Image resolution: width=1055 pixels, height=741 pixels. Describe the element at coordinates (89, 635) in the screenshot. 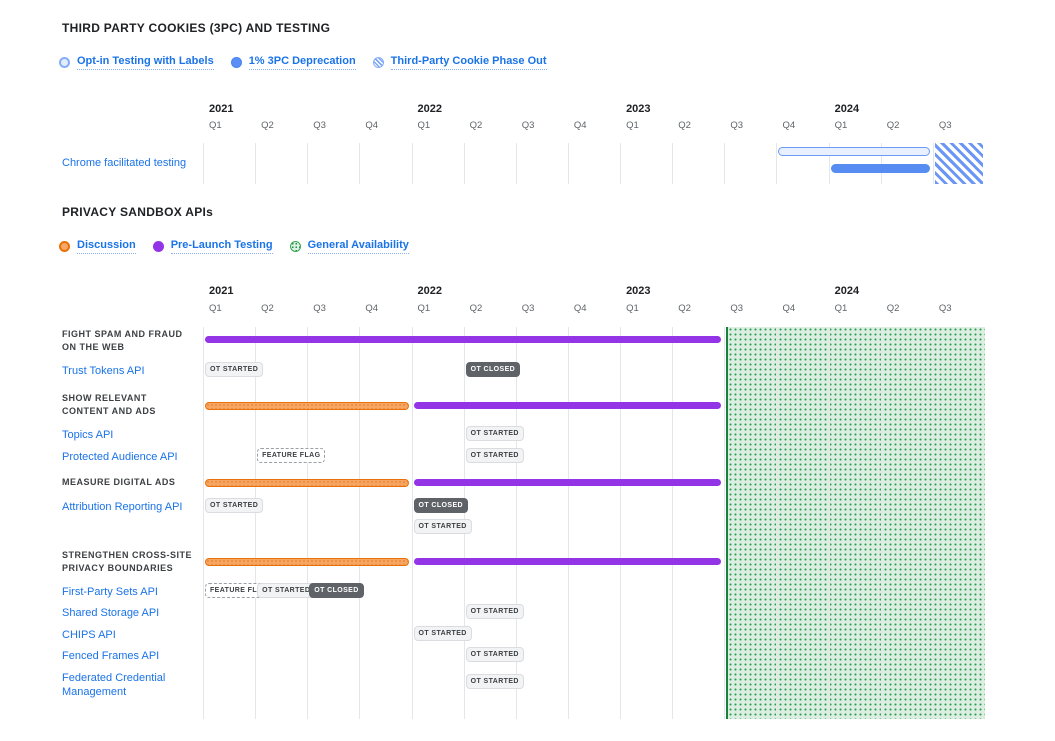

I see `chips-api-link: CHIPS API` at that location.